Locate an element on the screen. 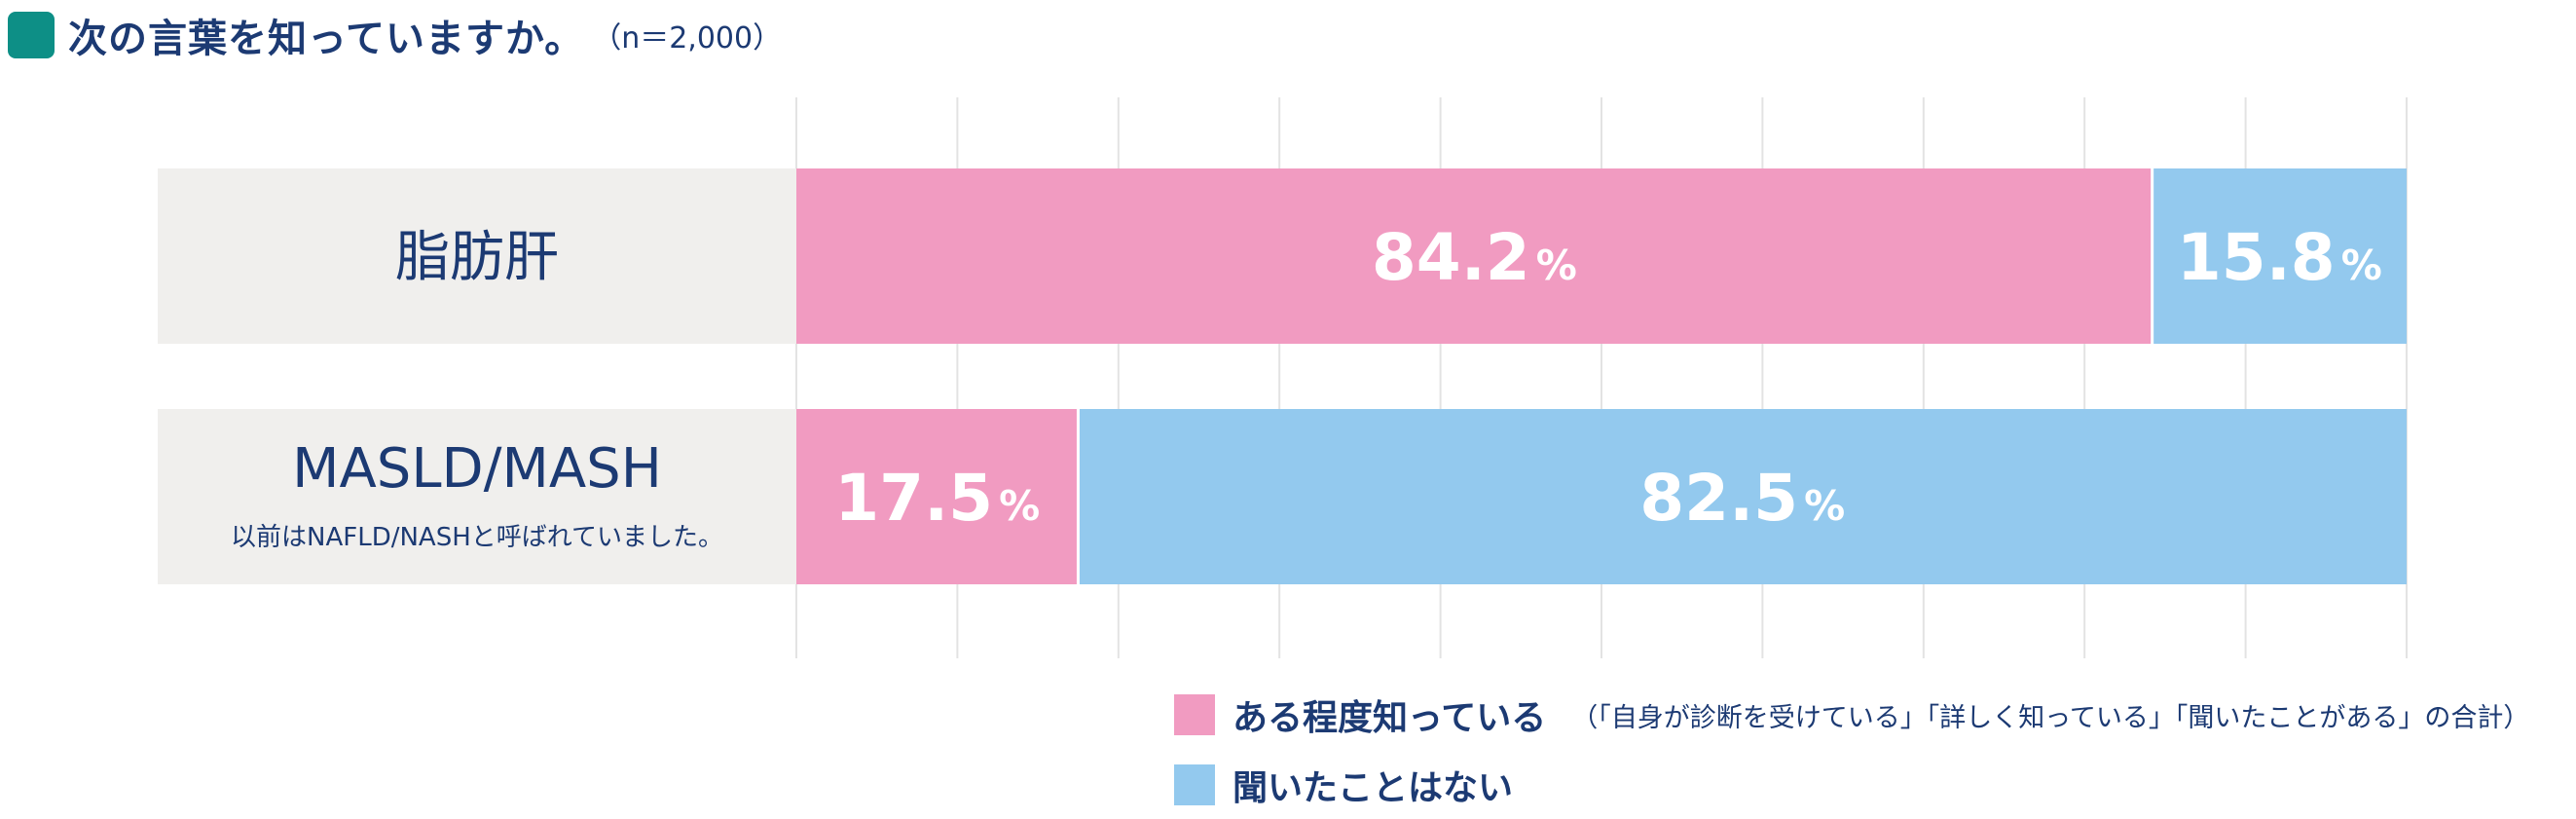  category-label: 脂肪肝 is located at coordinates (477, 257).